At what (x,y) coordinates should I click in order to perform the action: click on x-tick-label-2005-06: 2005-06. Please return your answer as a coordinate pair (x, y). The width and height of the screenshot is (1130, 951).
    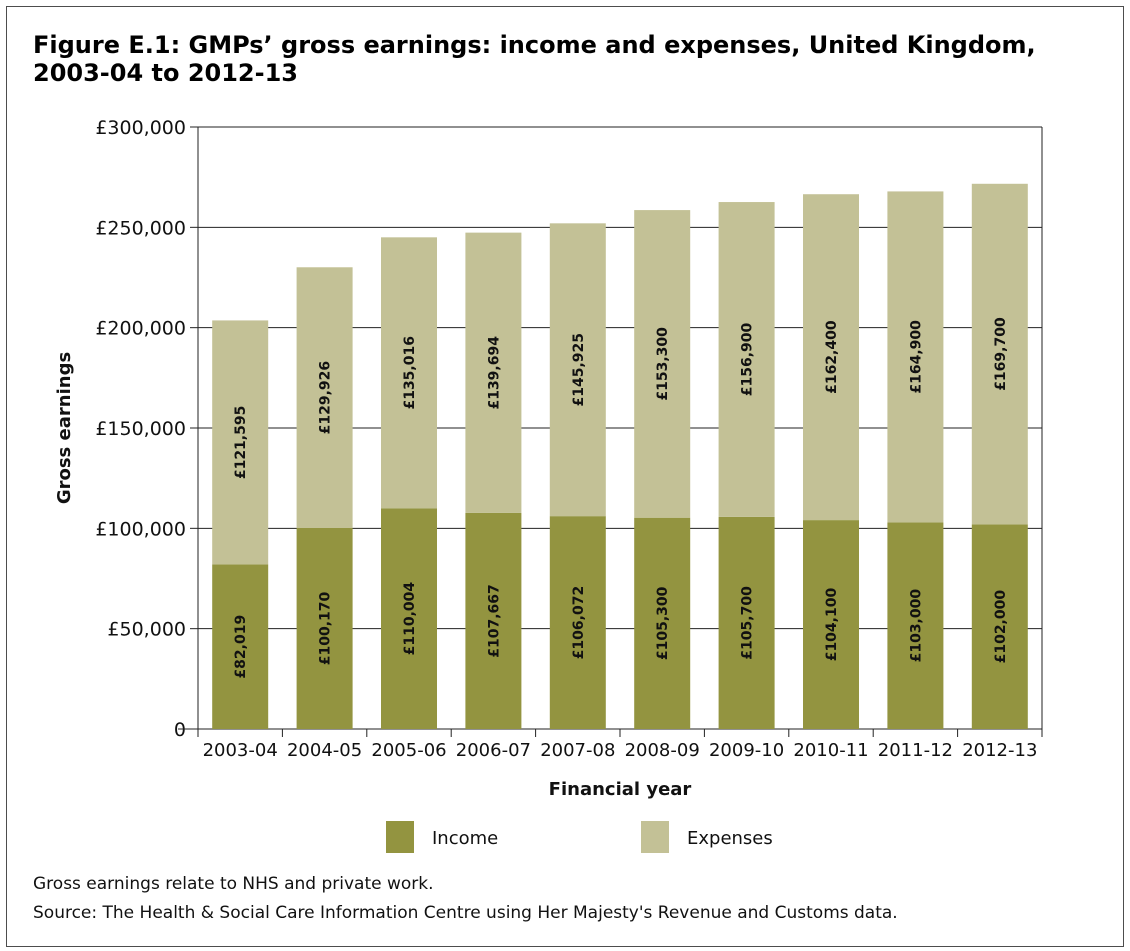
    Looking at the image, I should click on (408, 750).